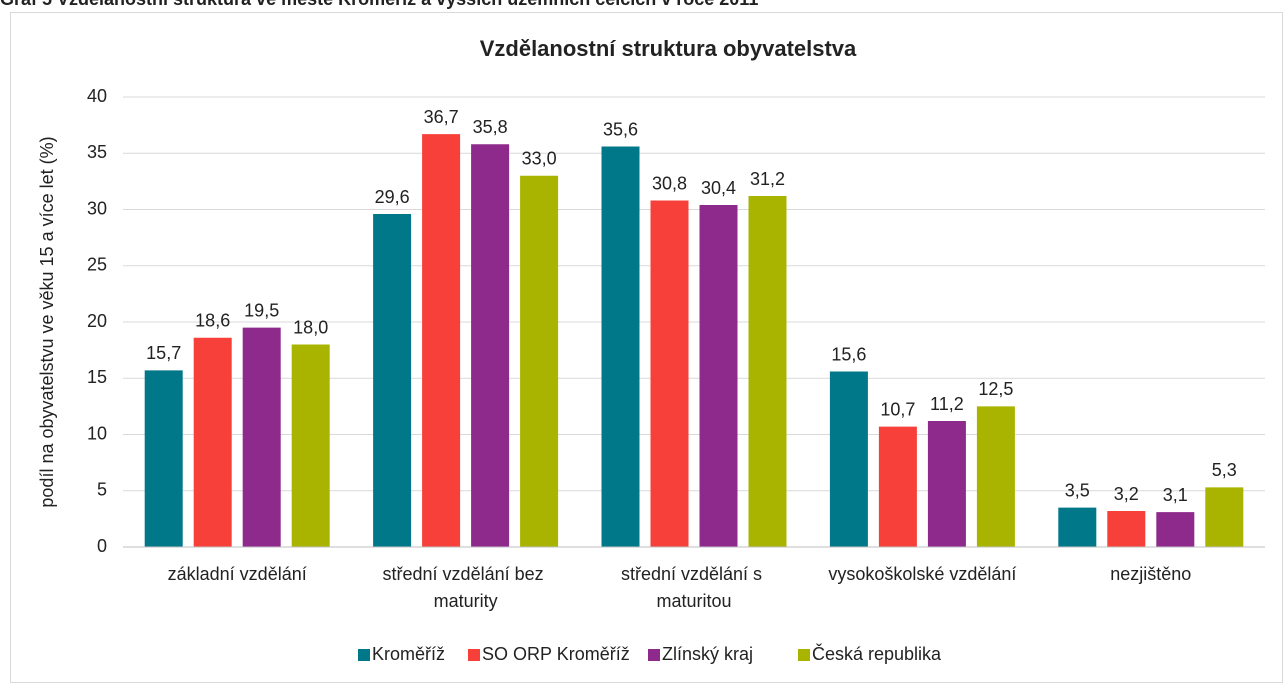 The image size is (1284, 684). I want to click on y-tick-label: 20, so click(97, 321).